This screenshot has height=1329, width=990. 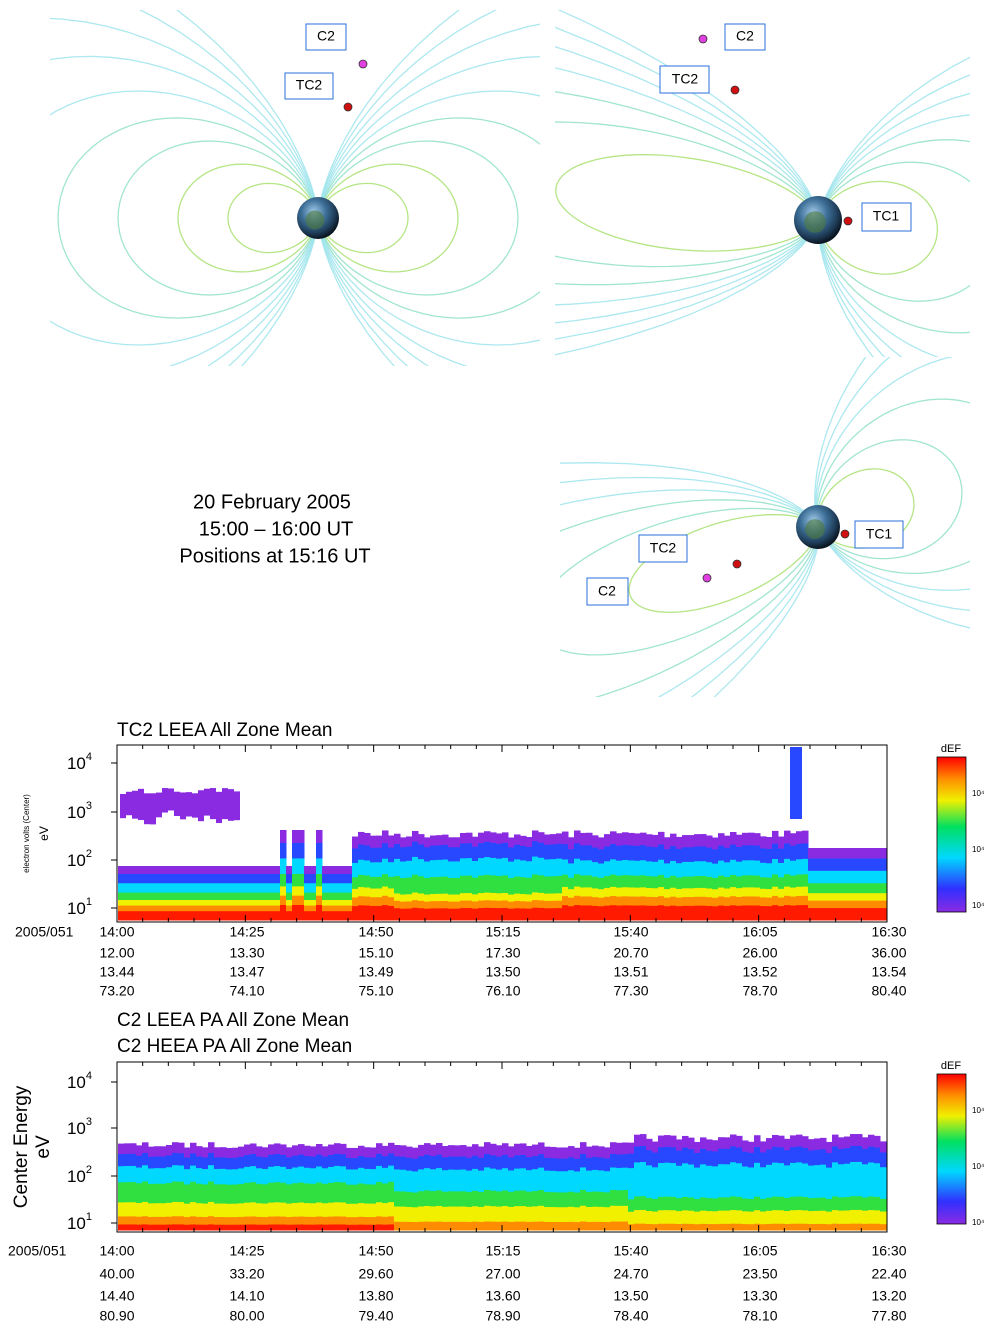 What do you see at coordinates (89, 902) in the screenshot?
I see `tick-exponent: 1` at bounding box center [89, 902].